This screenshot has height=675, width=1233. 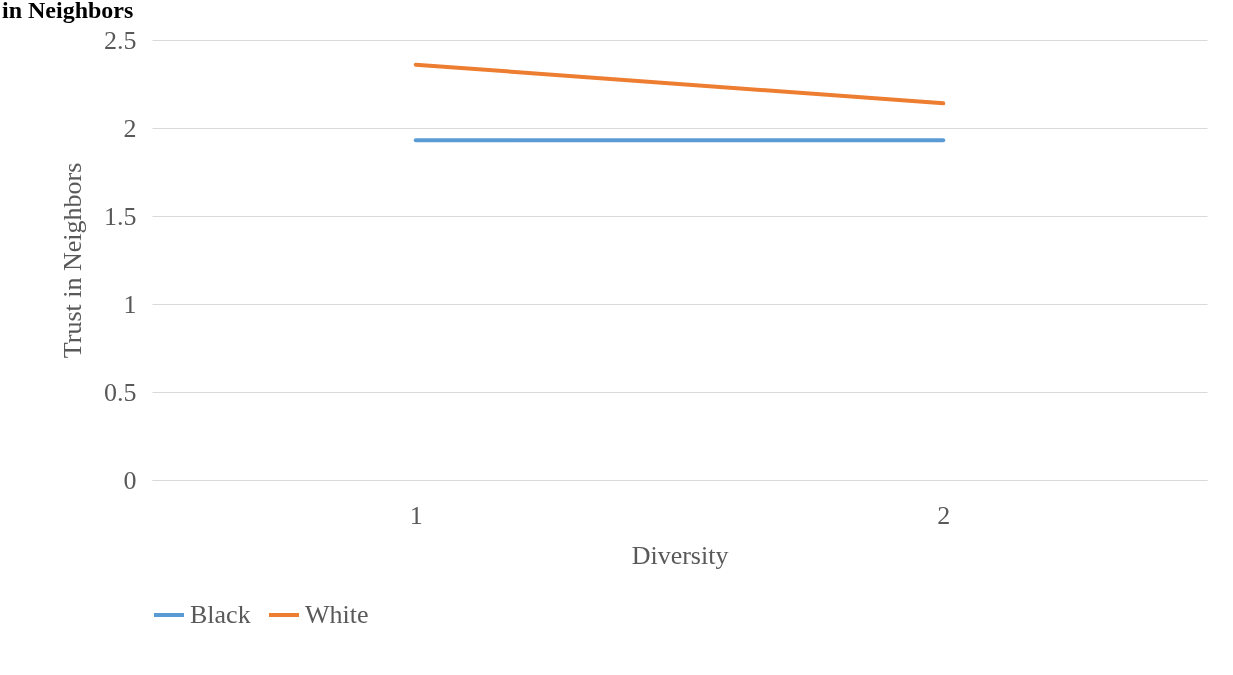 I want to click on y-axis-title: Trust in Neighbors, so click(x=72, y=260).